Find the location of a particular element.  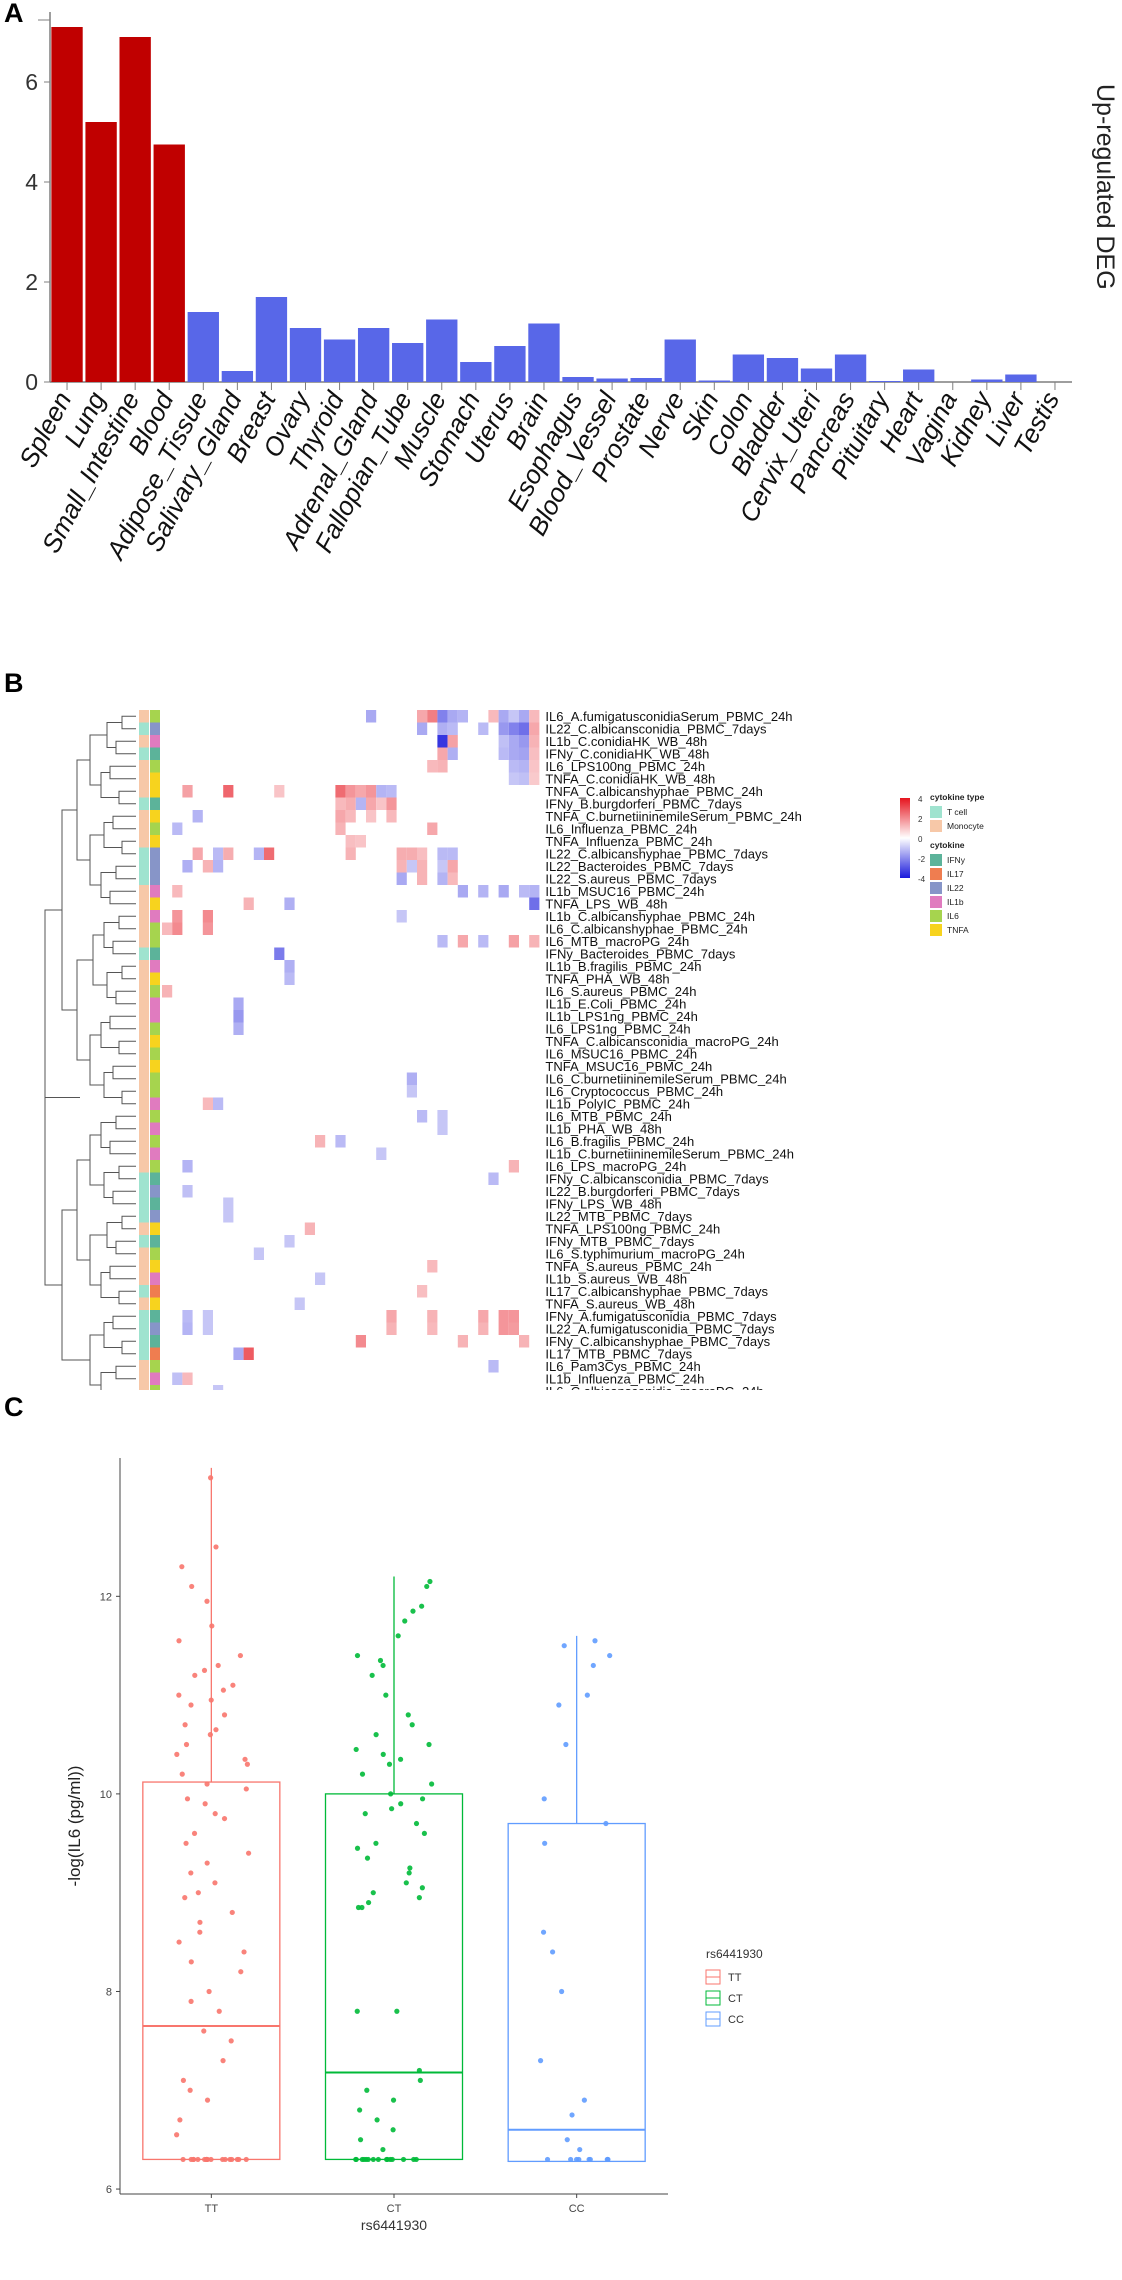

heatmap-row-label: IL6_LPS100ng_PBMC_24h is located at coordinates (625, 766).